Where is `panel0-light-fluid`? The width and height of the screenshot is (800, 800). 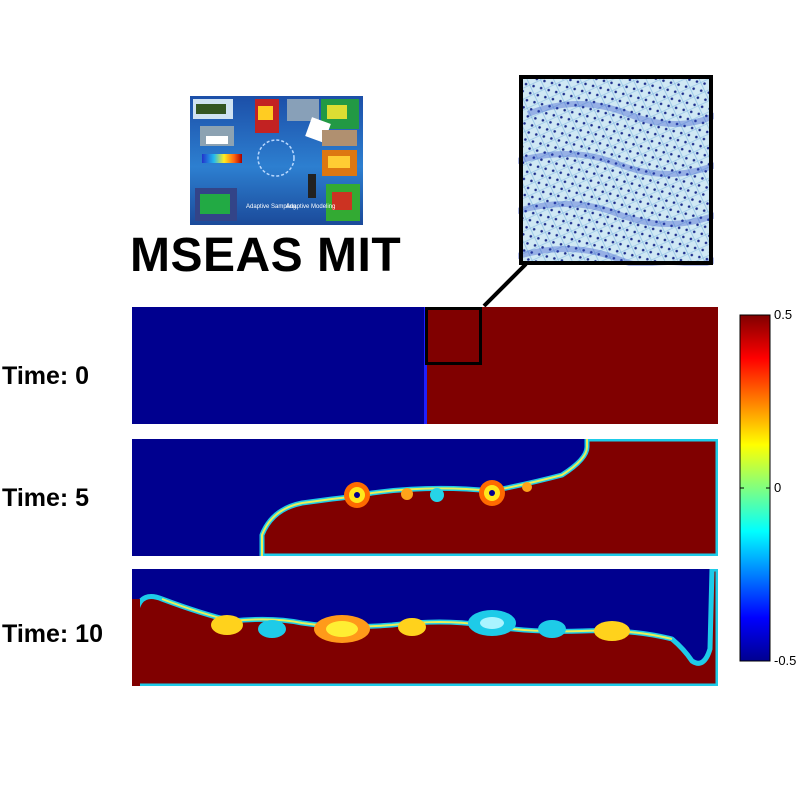 panel0-light-fluid is located at coordinates (278, 365).